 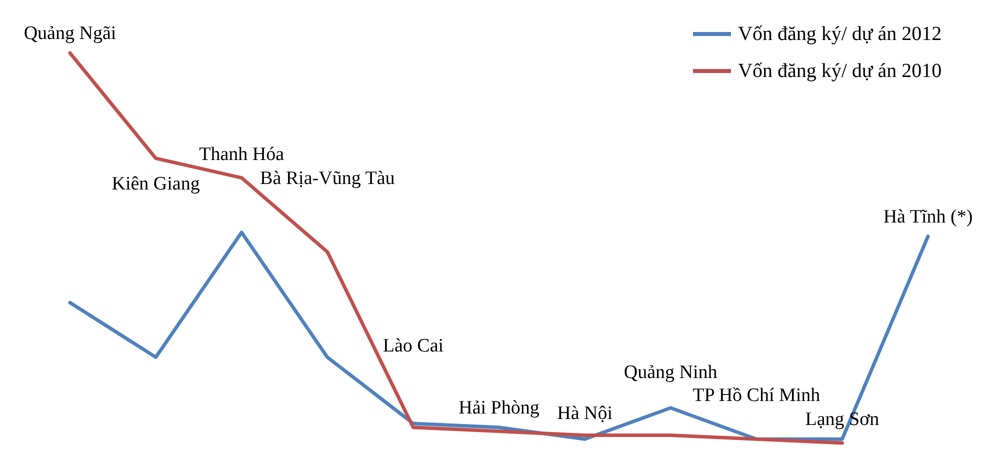 What do you see at coordinates (585, 413) in the screenshot?
I see `x-tick-label: Hà Nội` at bounding box center [585, 413].